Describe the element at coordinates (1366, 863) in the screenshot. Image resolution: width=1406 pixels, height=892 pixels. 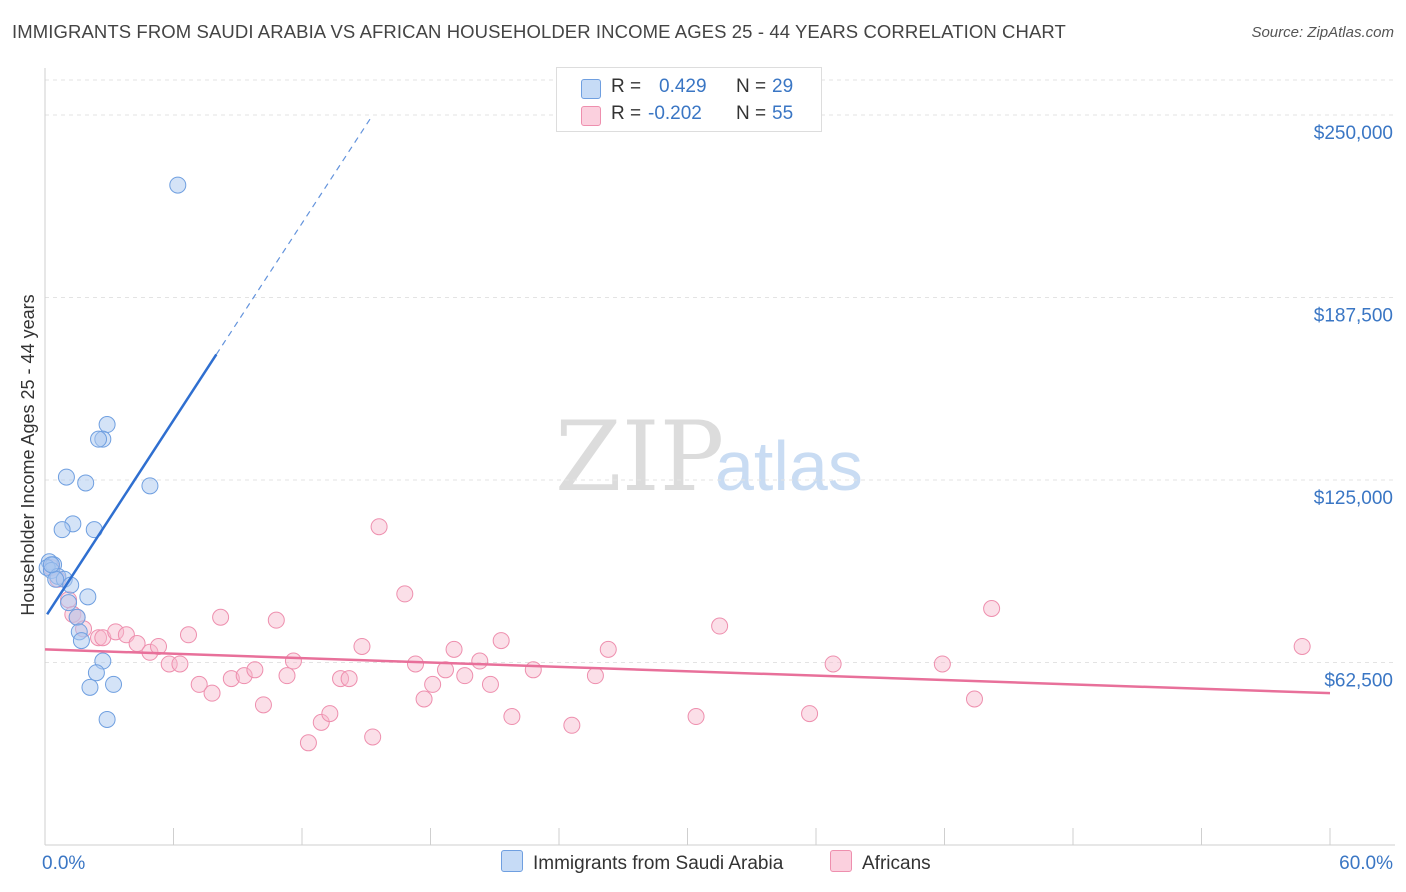
I see `x-tick-label-max: 60.0%` at that location.